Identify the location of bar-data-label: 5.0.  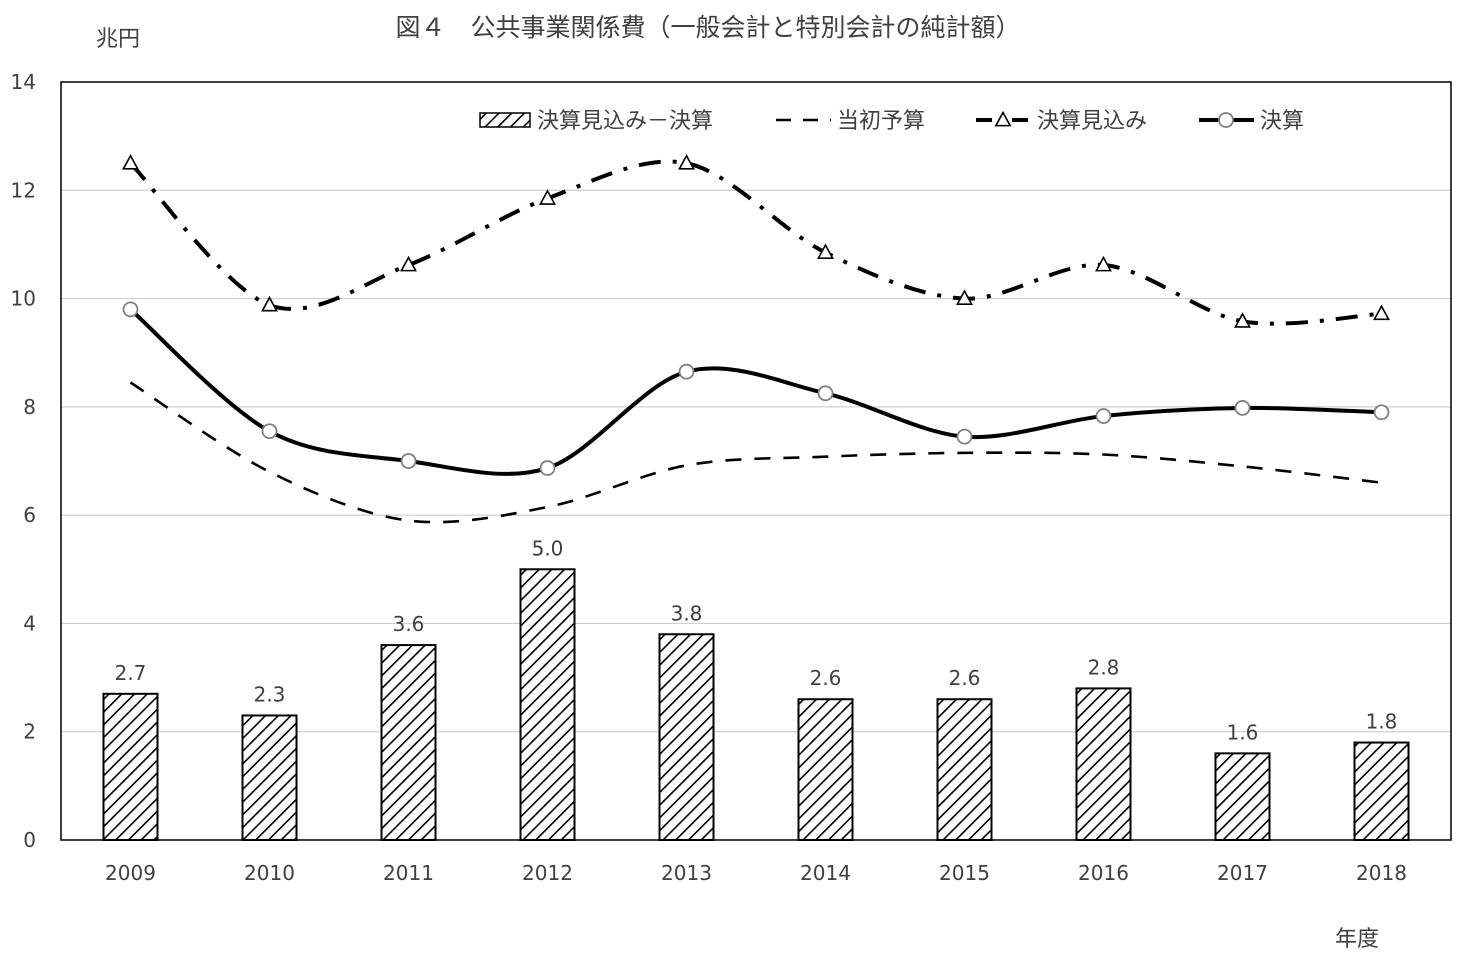
(548, 548).